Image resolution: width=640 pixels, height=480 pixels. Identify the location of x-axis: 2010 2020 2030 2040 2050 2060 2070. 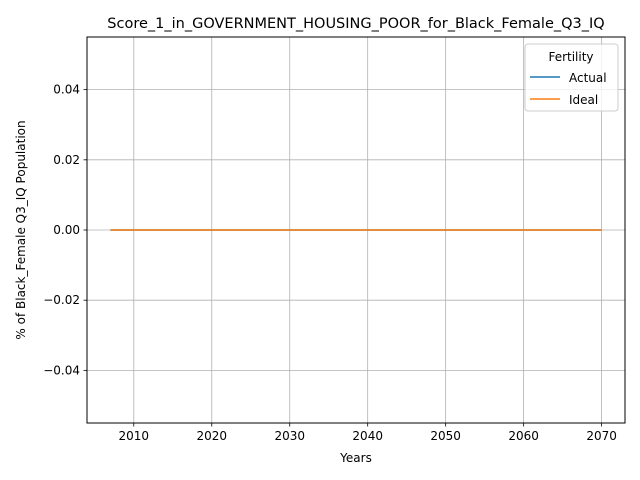
(368, 433).